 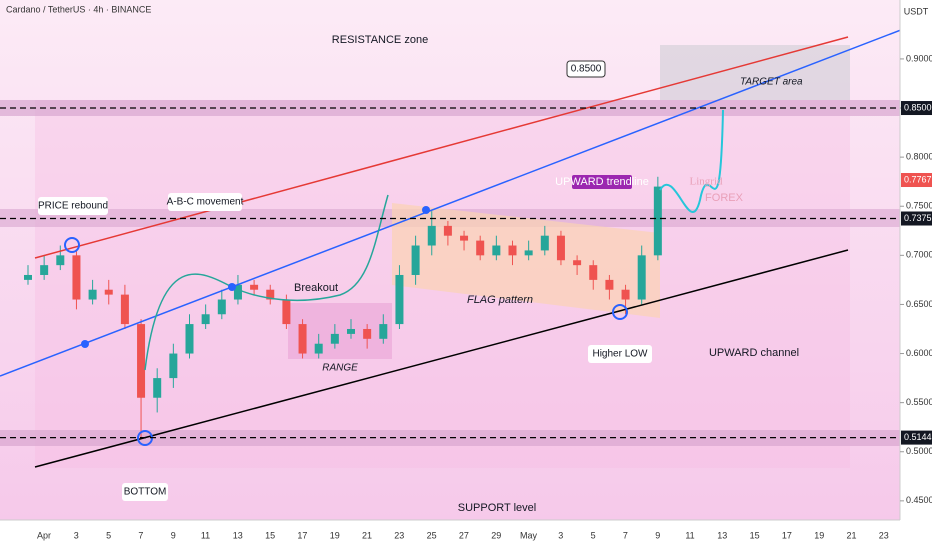 What do you see at coordinates (919, 206) in the screenshot?
I see `y-tick-label: 0.7500` at bounding box center [919, 206].